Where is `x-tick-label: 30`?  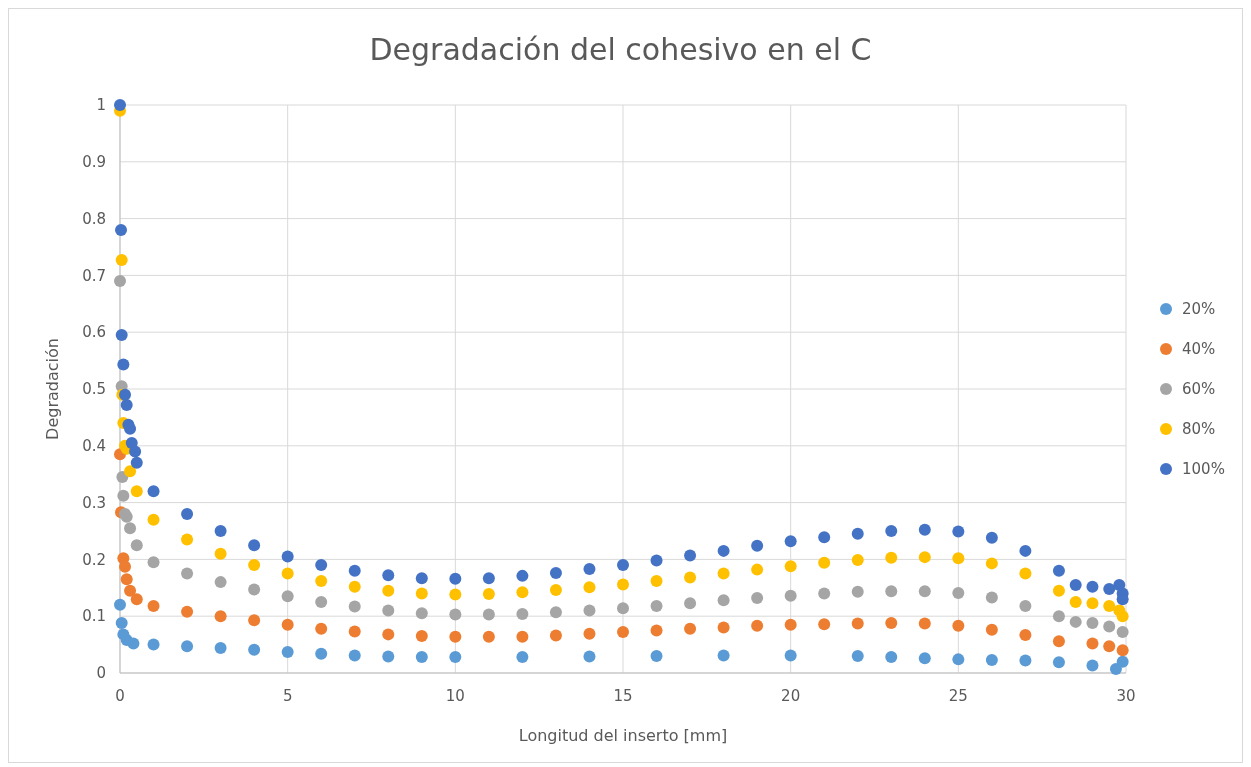 x-tick-label: 30 is located at coordinates (1126, 696).